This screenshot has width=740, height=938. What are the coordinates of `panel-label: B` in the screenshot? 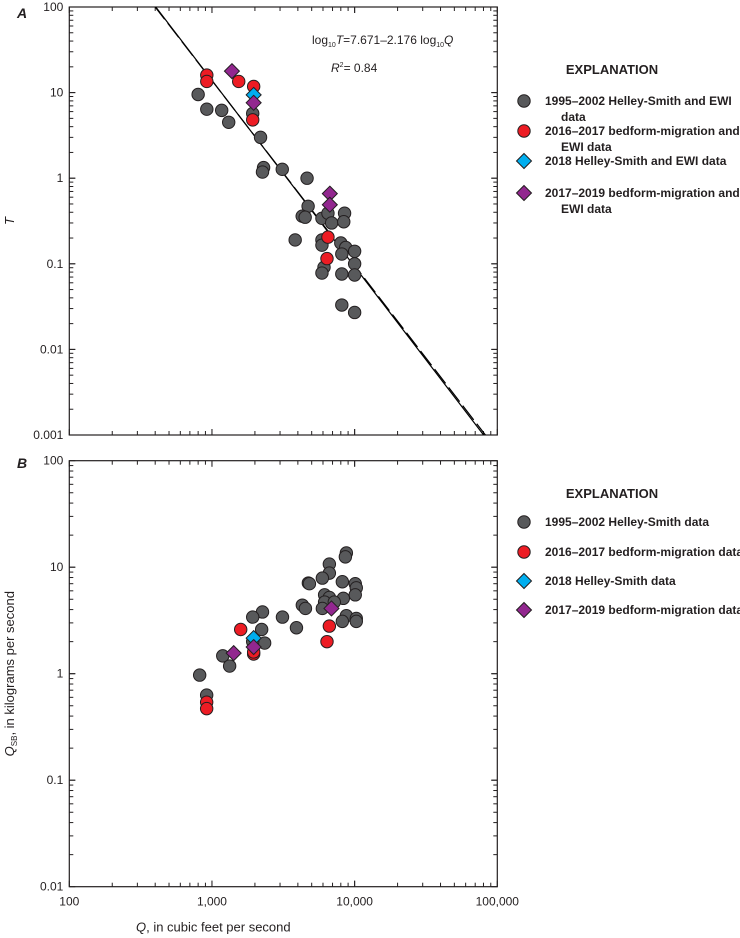 It's located at (22, 463).